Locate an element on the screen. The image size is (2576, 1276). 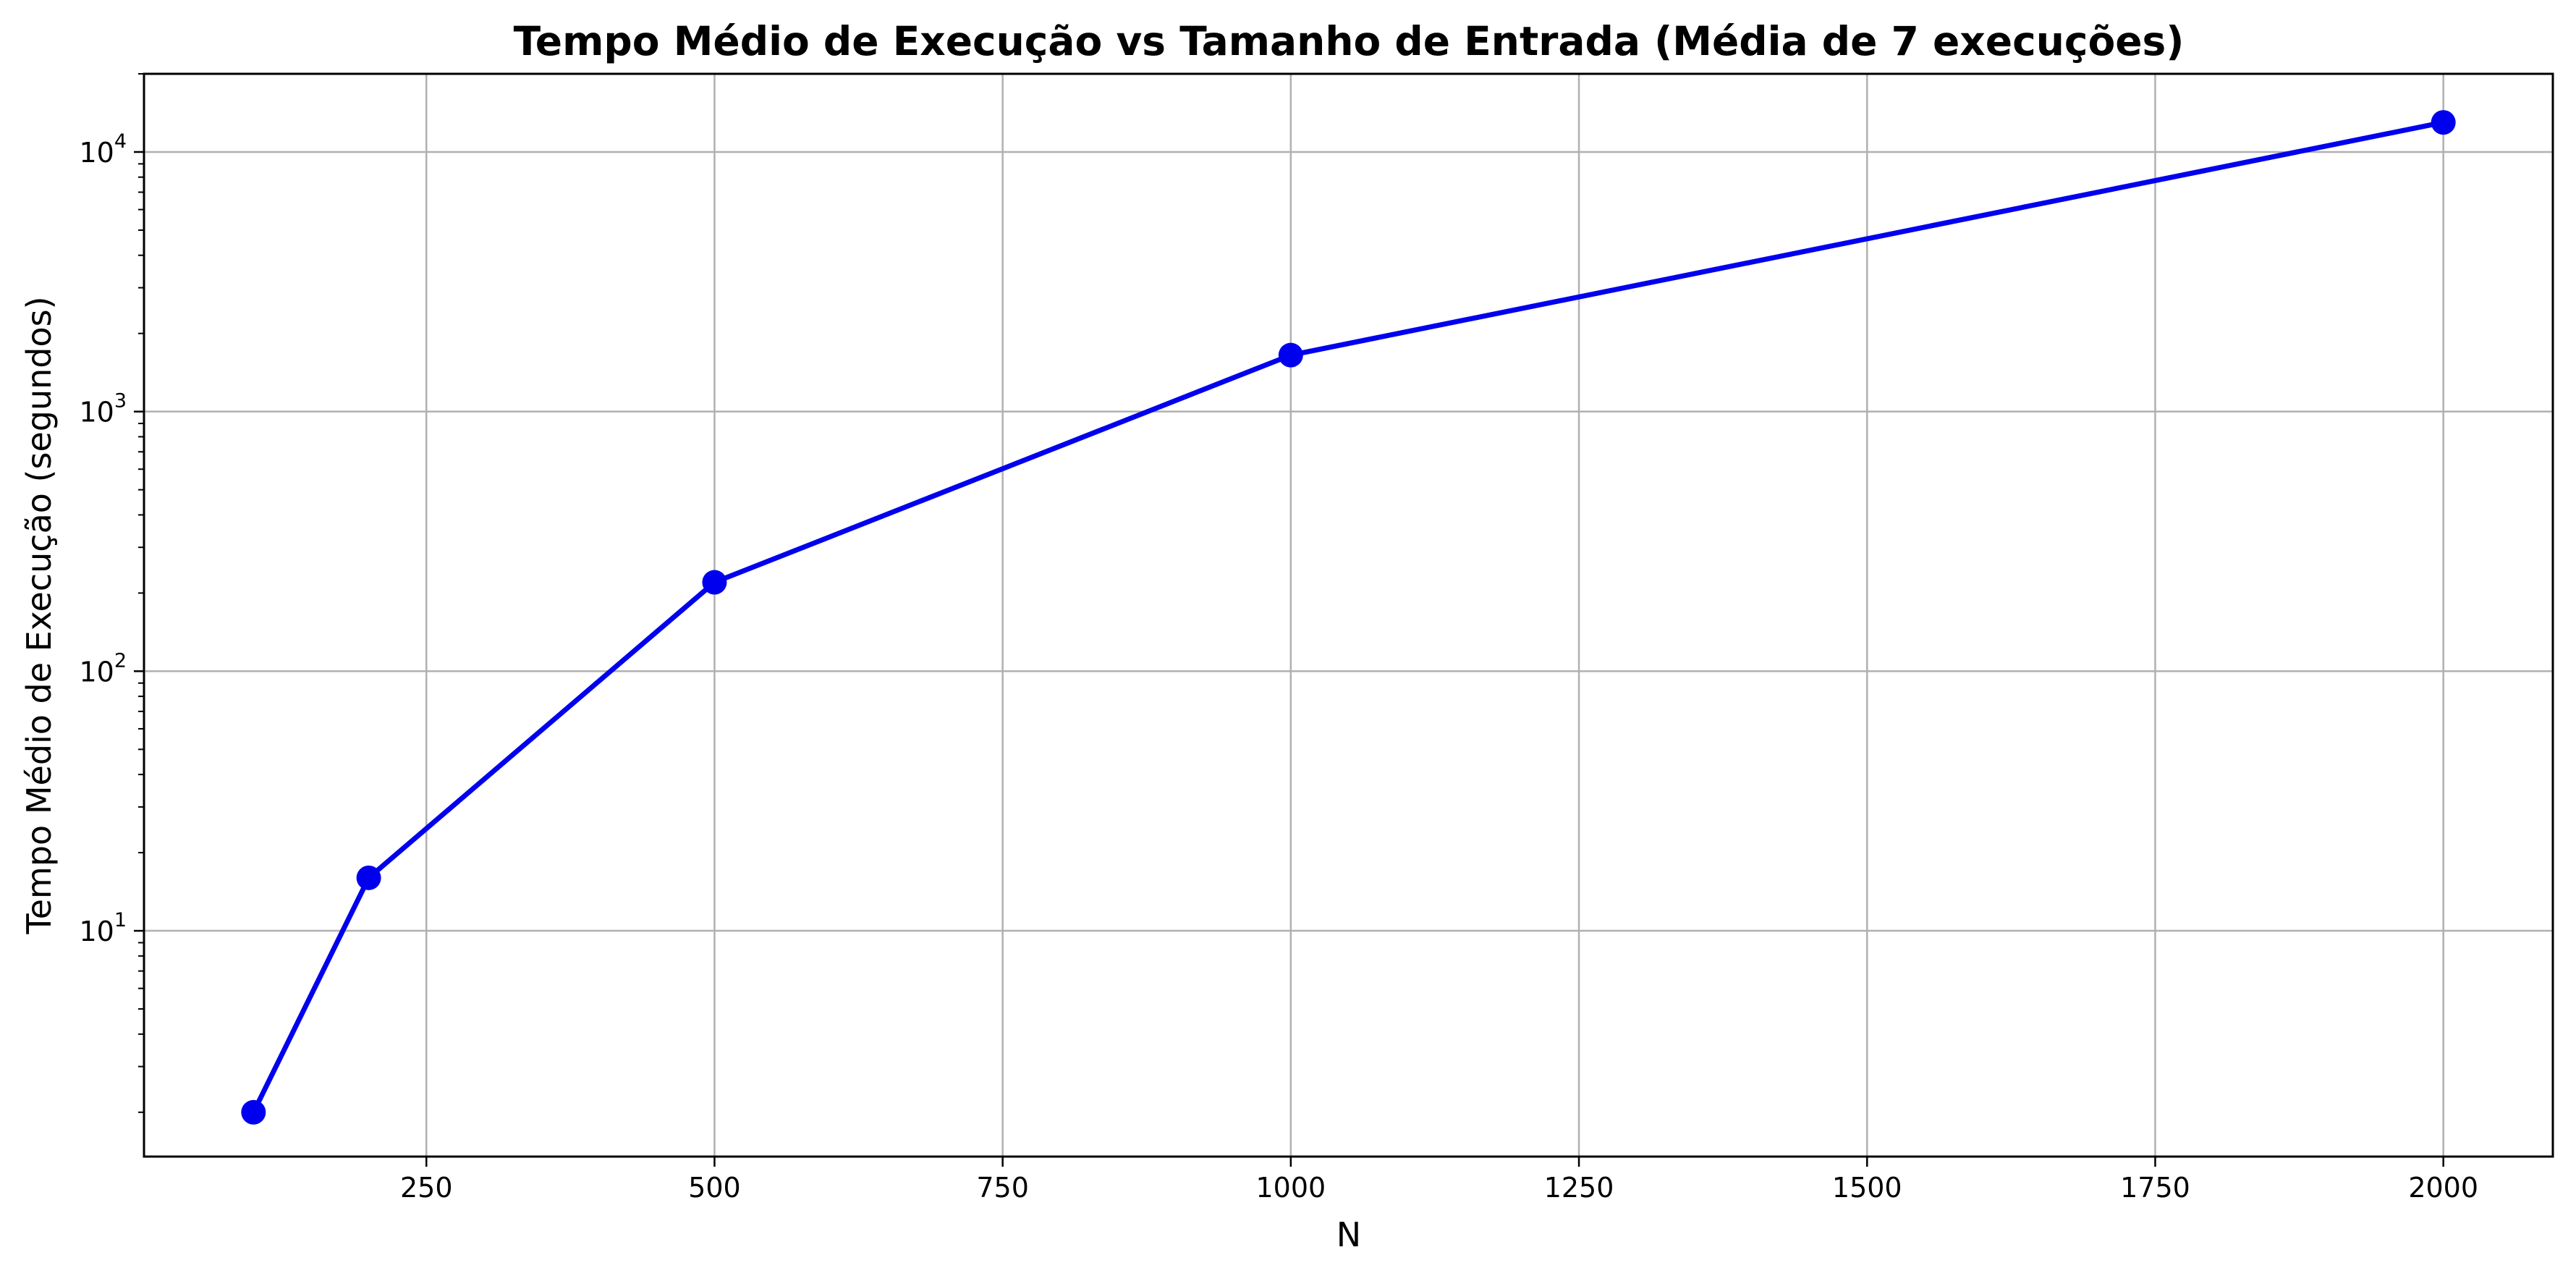
x-tick-label: 1500 is located at coordinates (1867, 1188).